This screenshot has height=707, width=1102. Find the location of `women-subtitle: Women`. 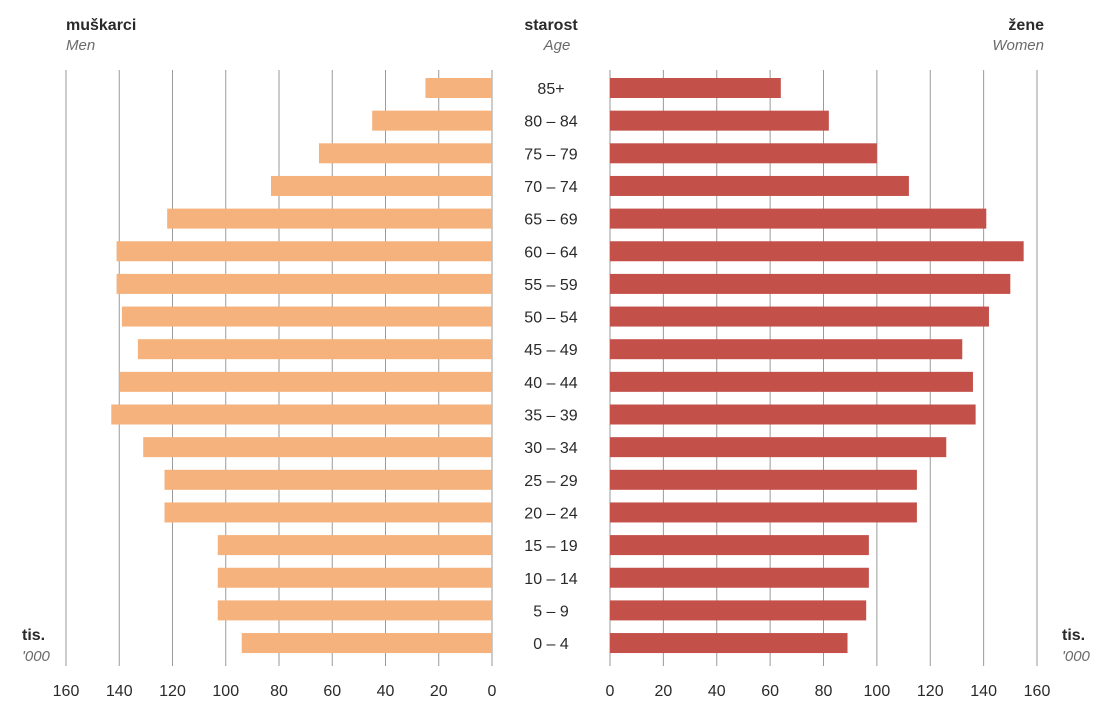

women-subtitle: Women is located at coordinates (1018, 45).